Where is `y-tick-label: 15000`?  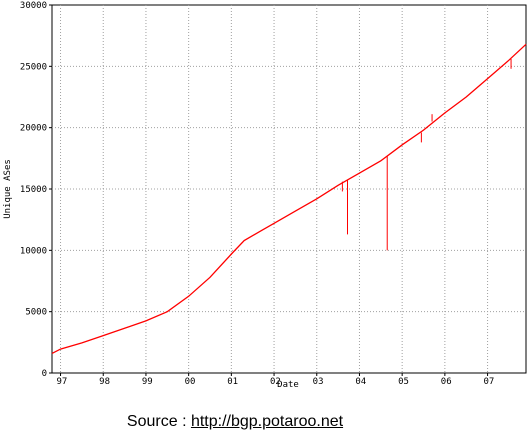 y-tick-label: 15000 is located at coordinates (33, 190).